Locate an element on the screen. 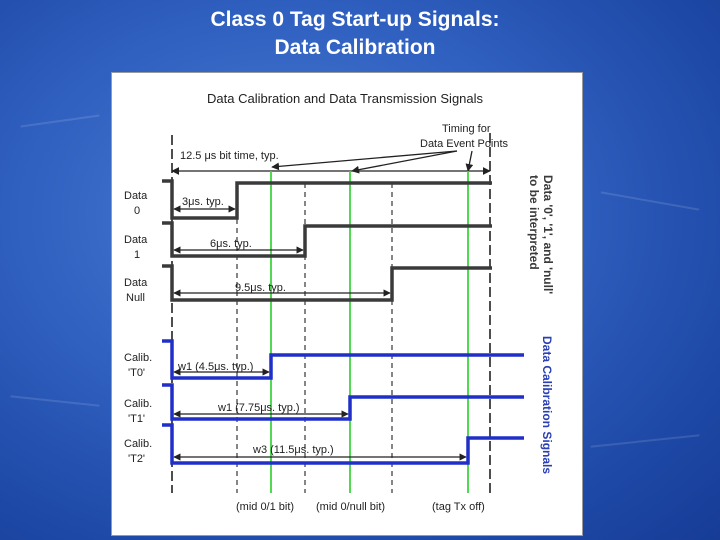  side-label-data-interpretation-1: Data '0', '1', and 'null' is located at coordinates (548, 234).